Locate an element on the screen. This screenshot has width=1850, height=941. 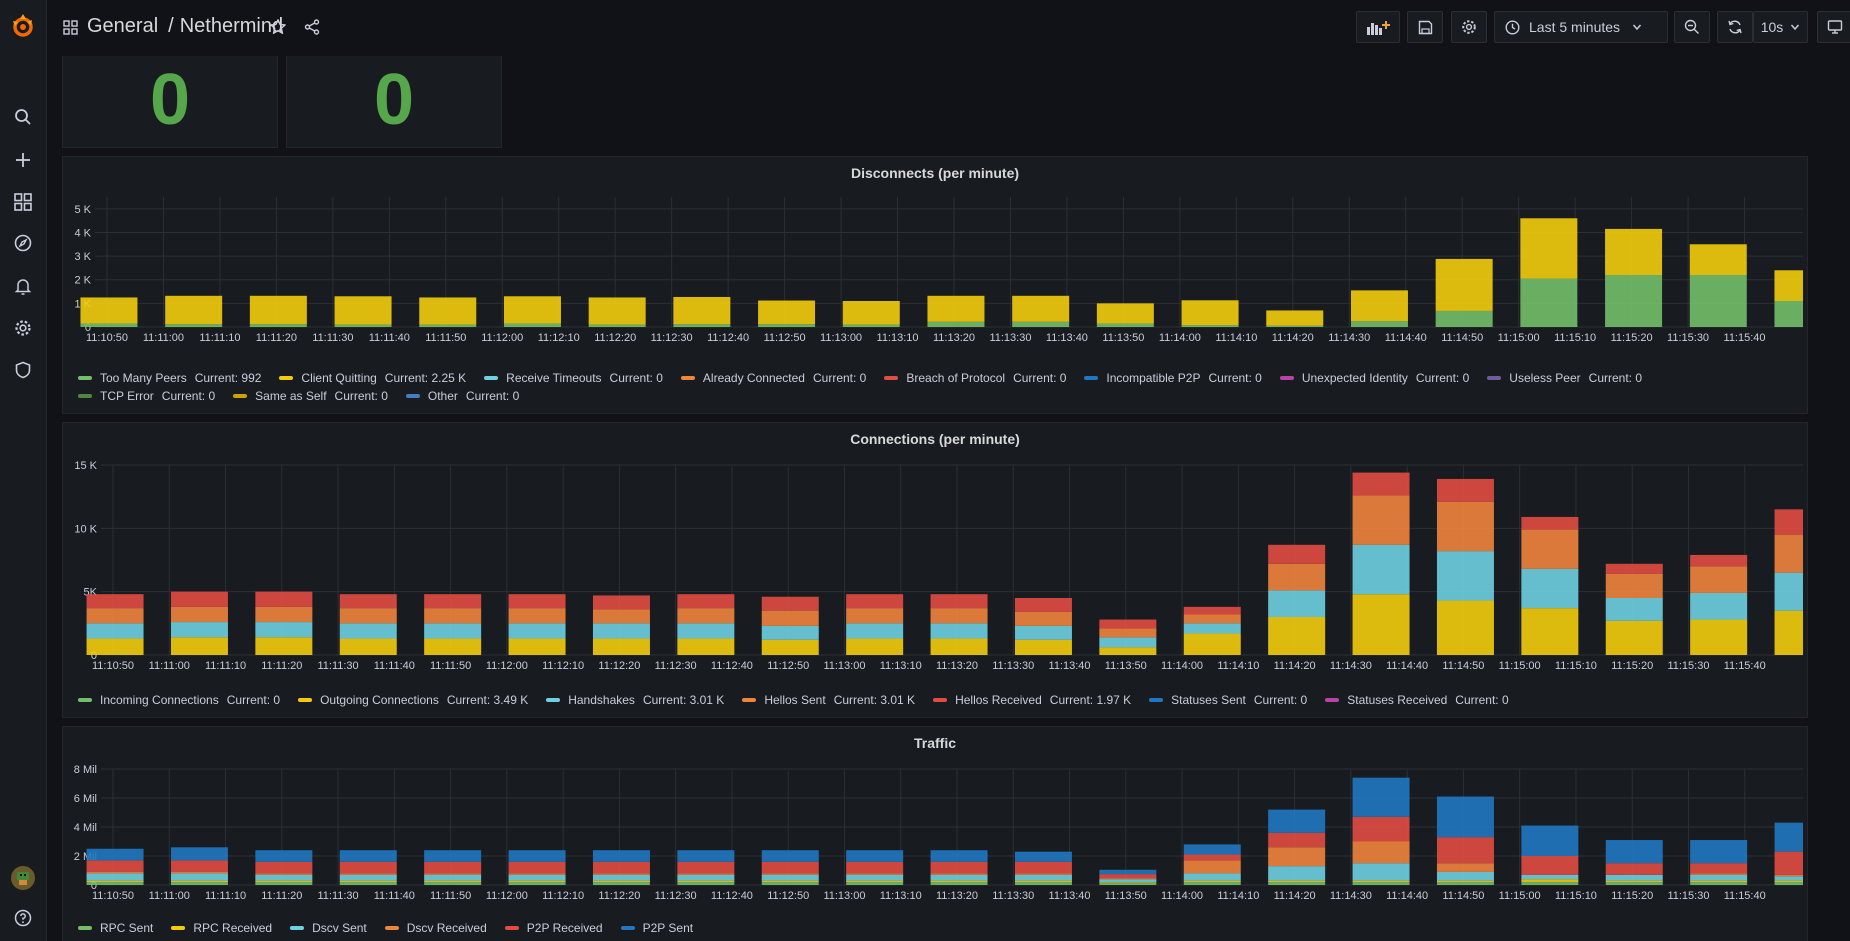
legend-label: Hellos Sent is located at coordinates (795, 700).